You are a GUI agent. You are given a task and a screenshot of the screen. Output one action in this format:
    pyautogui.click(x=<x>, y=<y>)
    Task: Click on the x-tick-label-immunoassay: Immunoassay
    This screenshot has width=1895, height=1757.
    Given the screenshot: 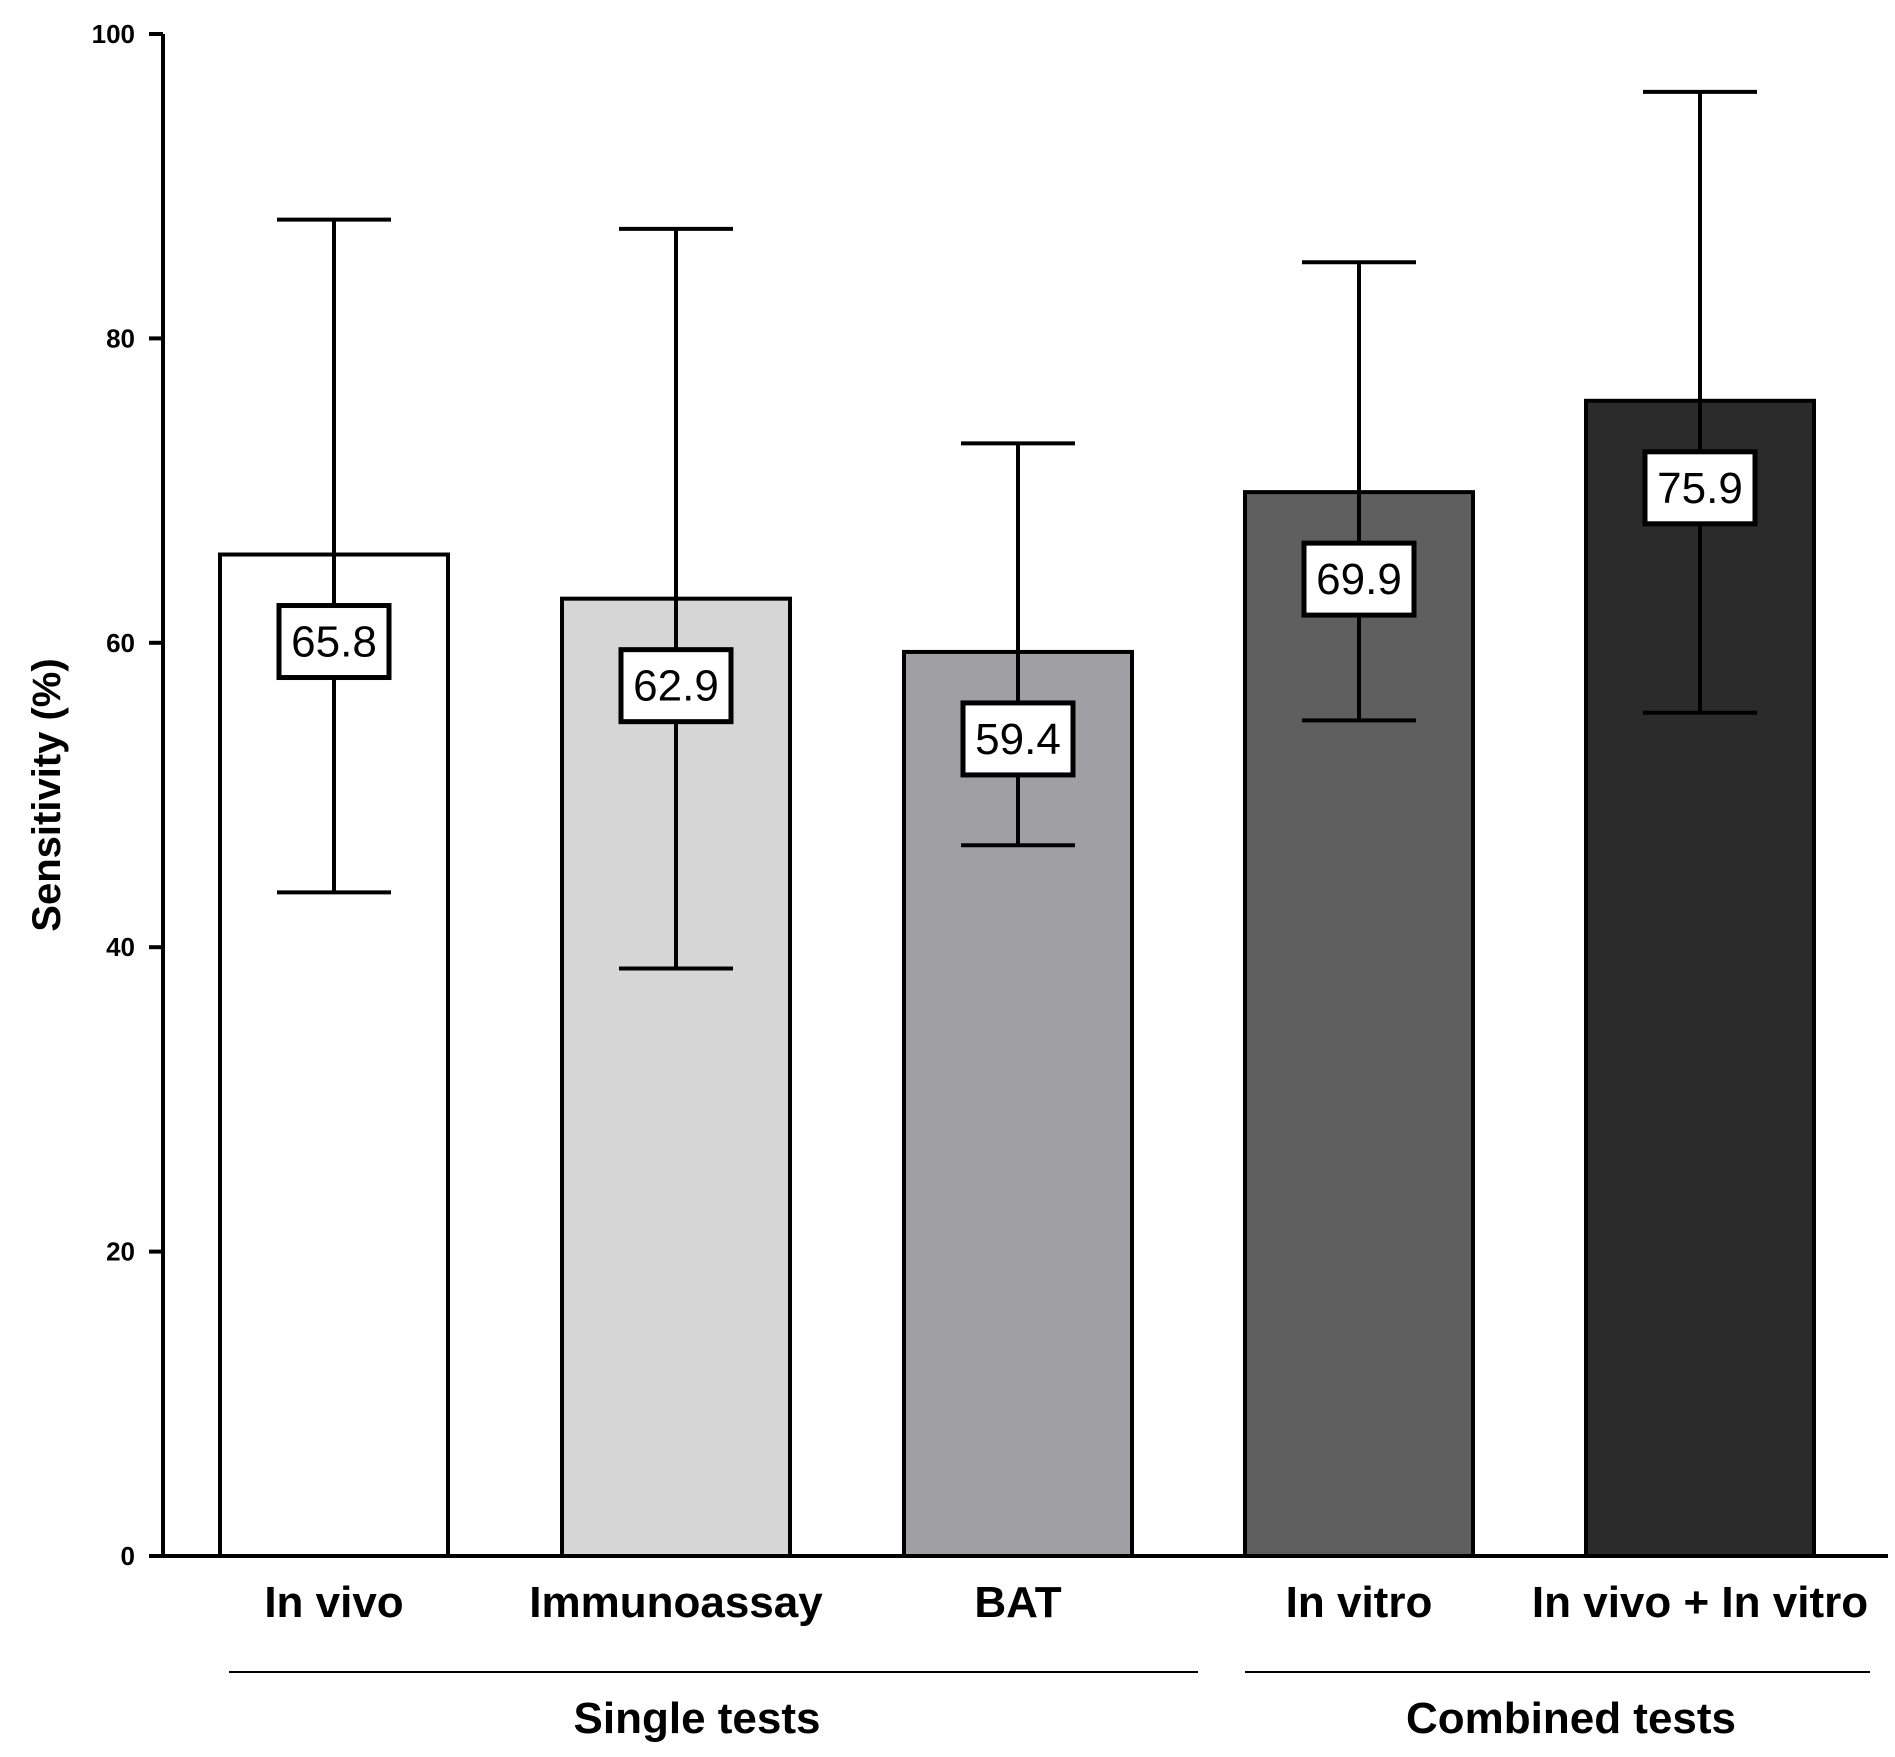 What is the action you would take?
    pyautogui.click(x=676, y=1602)
    